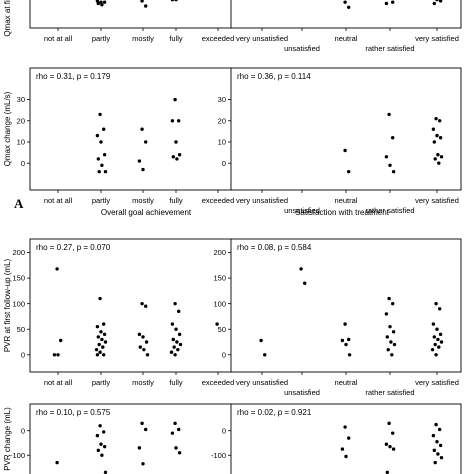 The image size is (474, 474). Describe the element at coordinates (342, 212) in the screenshot. I see `caption-satisfaction: Satisfaction with treatment` at that location.